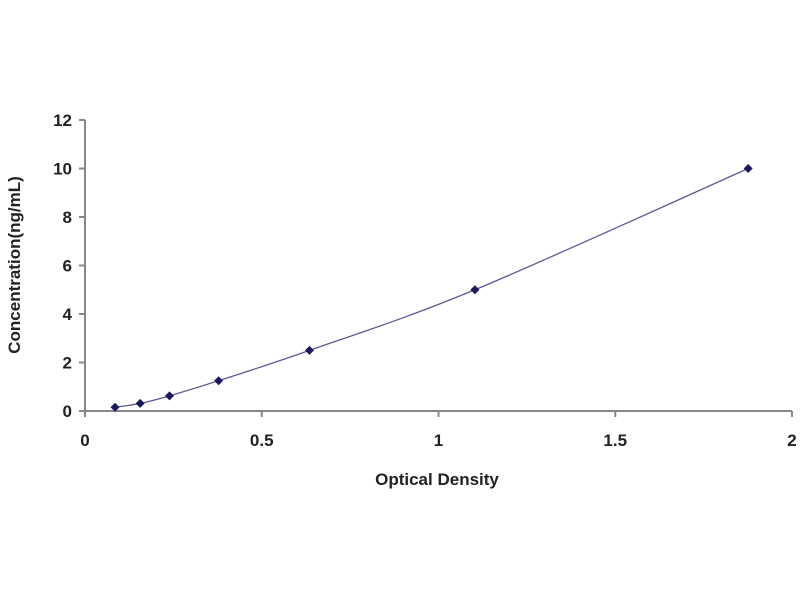 The image size is (800, 600). I want to click on x-axis-label: Optical Density, so click(437, 479).